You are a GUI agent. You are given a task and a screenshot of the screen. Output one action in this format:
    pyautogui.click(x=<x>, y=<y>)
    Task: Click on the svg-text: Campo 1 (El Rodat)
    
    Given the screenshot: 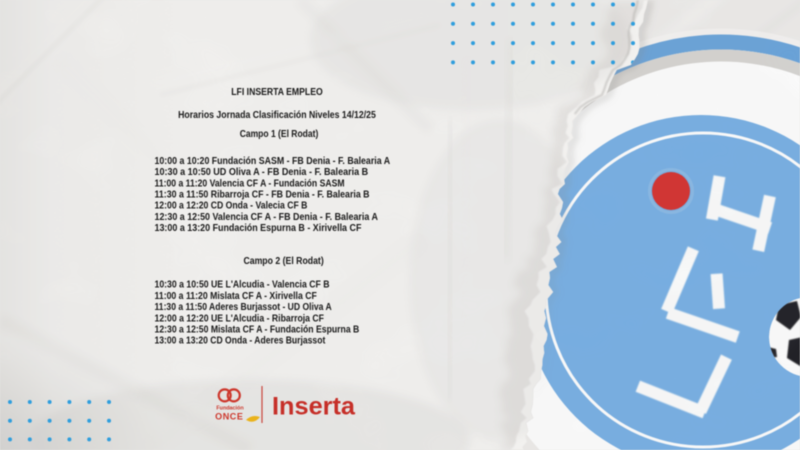 What is the action you would take?
    pyautogui.click(x=279, y=134)
    